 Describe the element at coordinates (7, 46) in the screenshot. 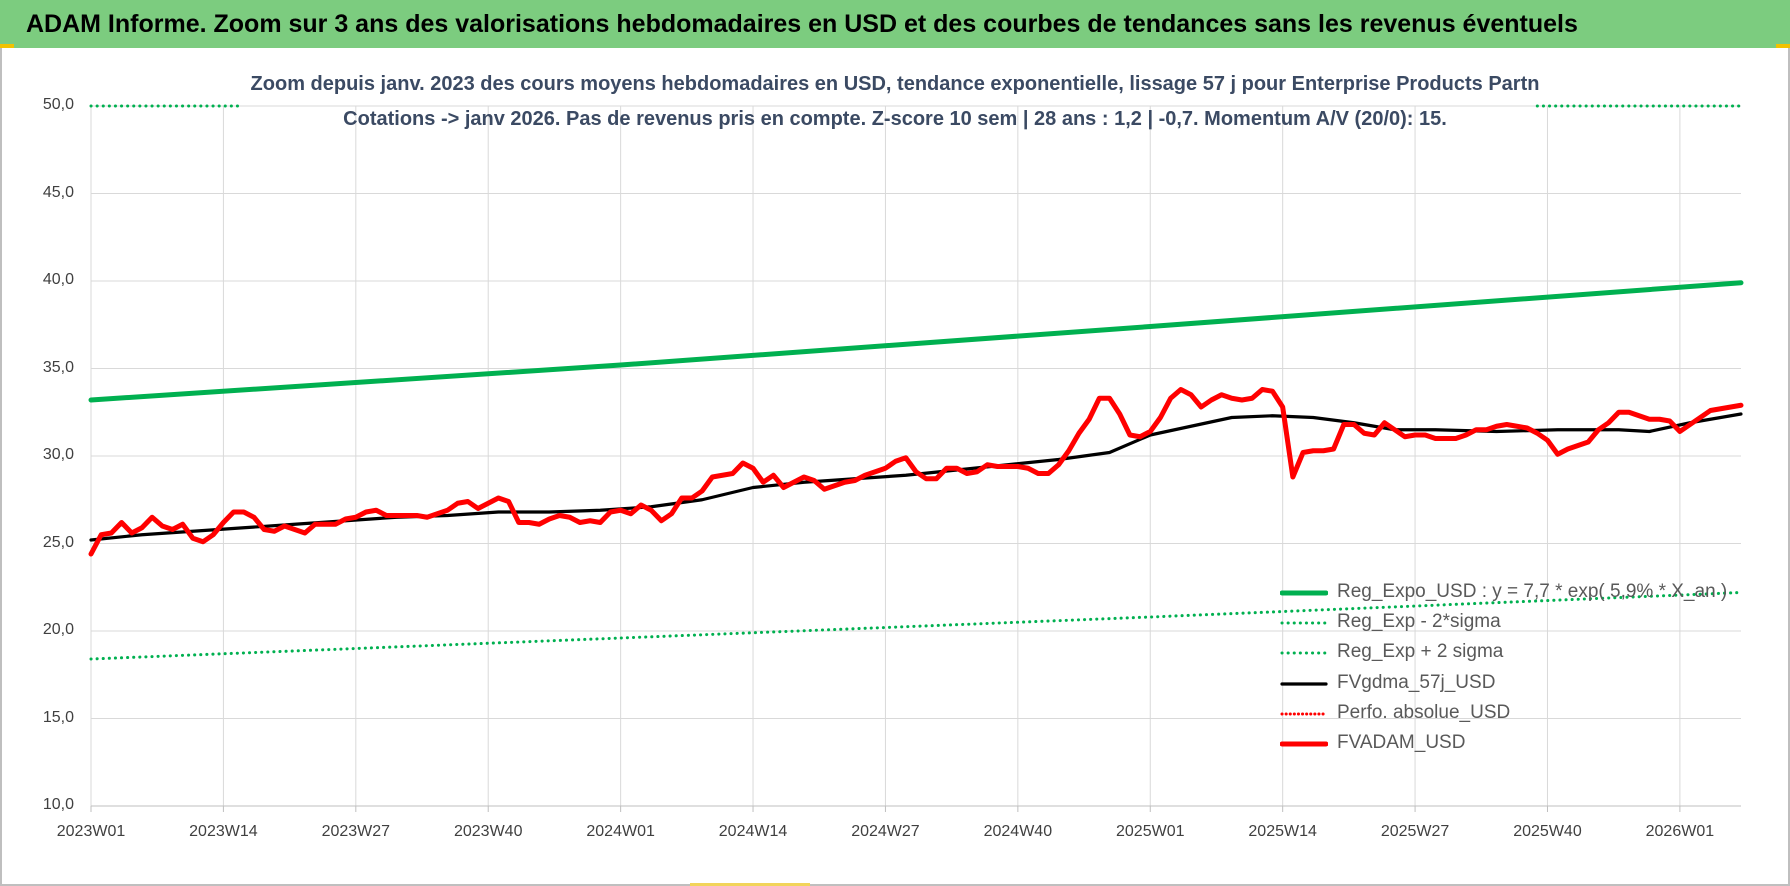

I see `banner-corner-left` at that location.